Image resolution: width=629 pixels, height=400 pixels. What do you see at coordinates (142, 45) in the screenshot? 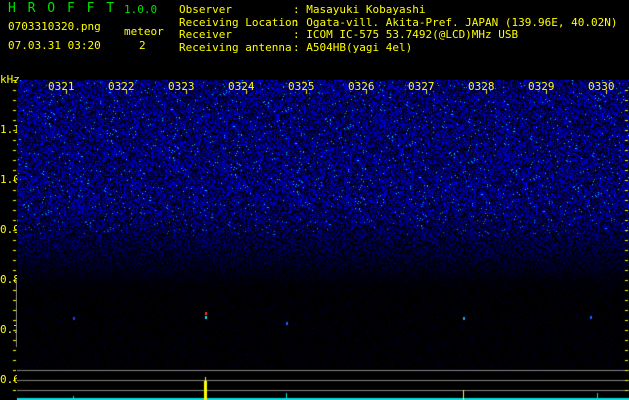
I see `meteor-count: 2` at bounding box center [142, 45].